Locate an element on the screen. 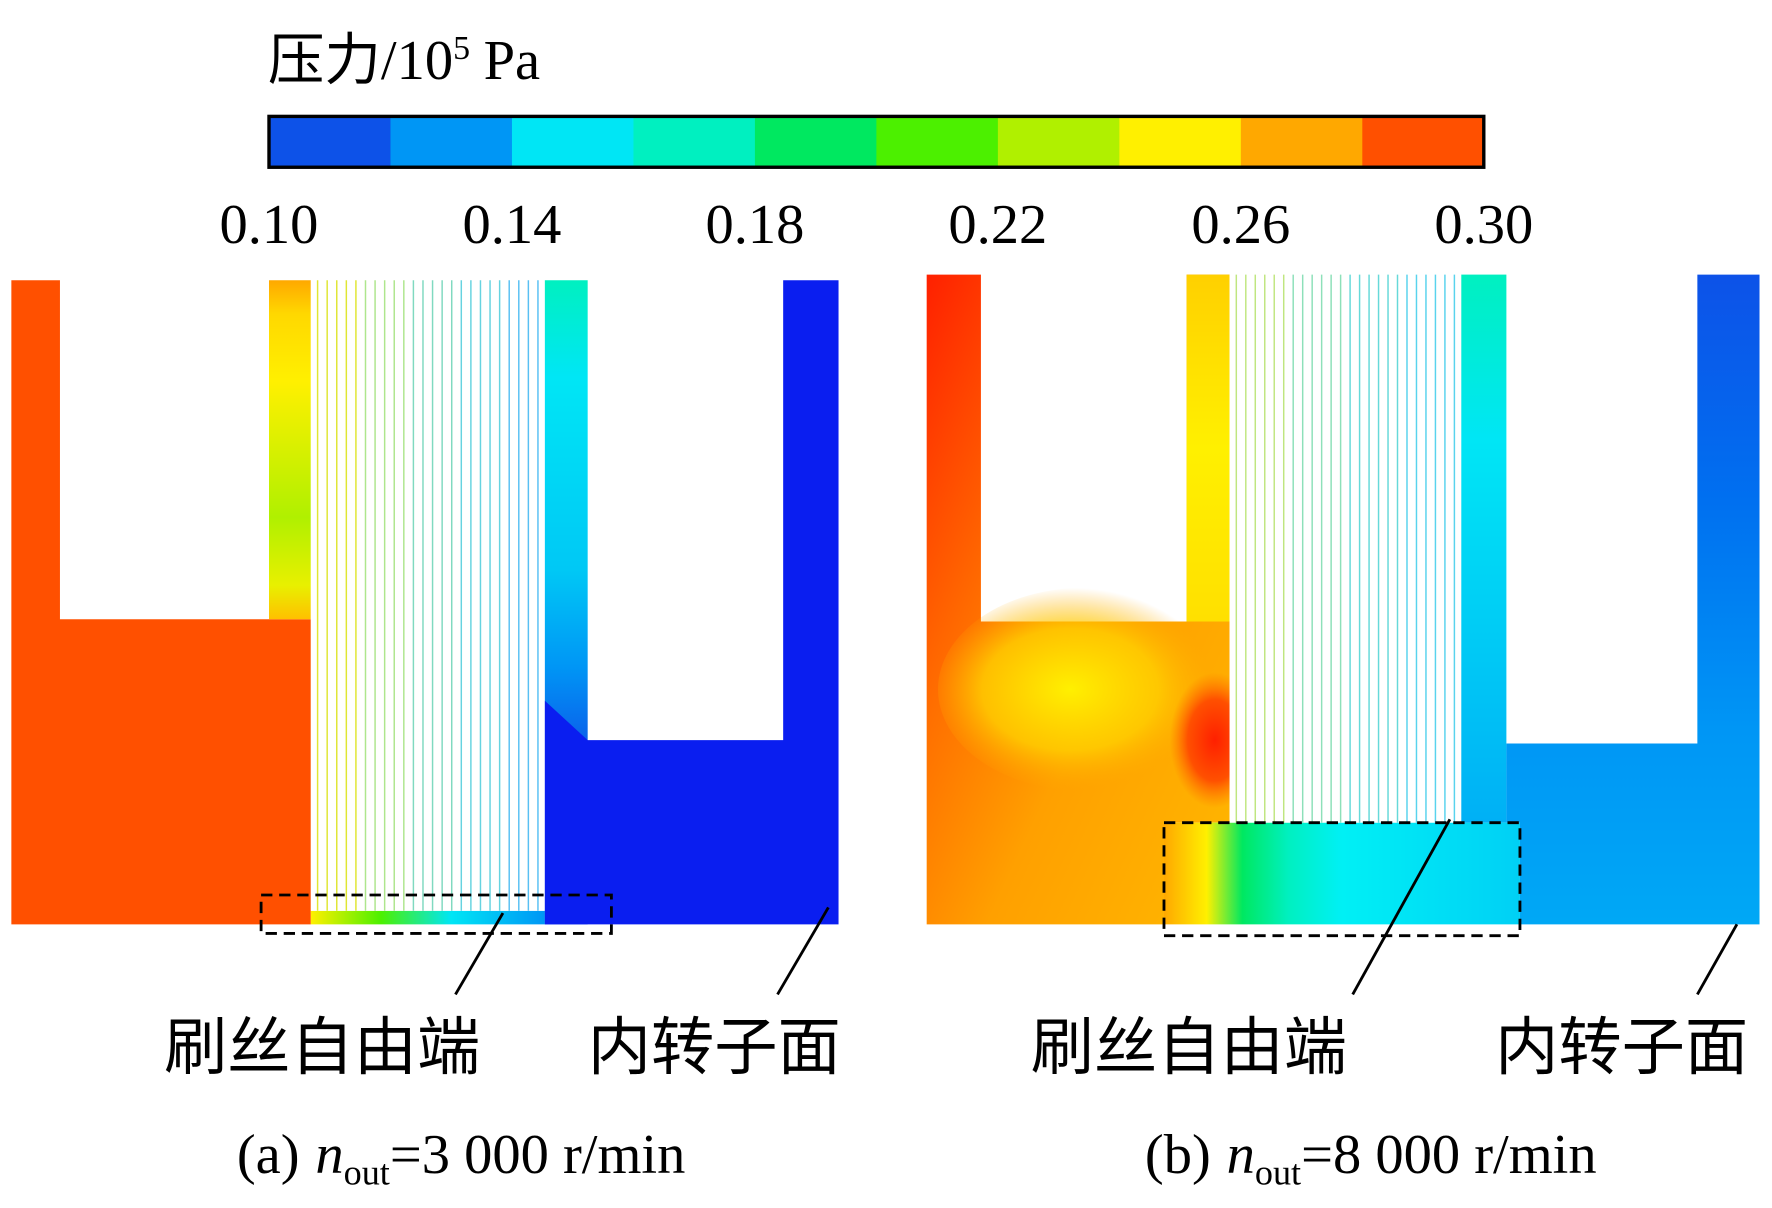 This screenshot has height=1208, width=1772. colorbar-tick-label: 0.18 is located at coordinates (754, 225).